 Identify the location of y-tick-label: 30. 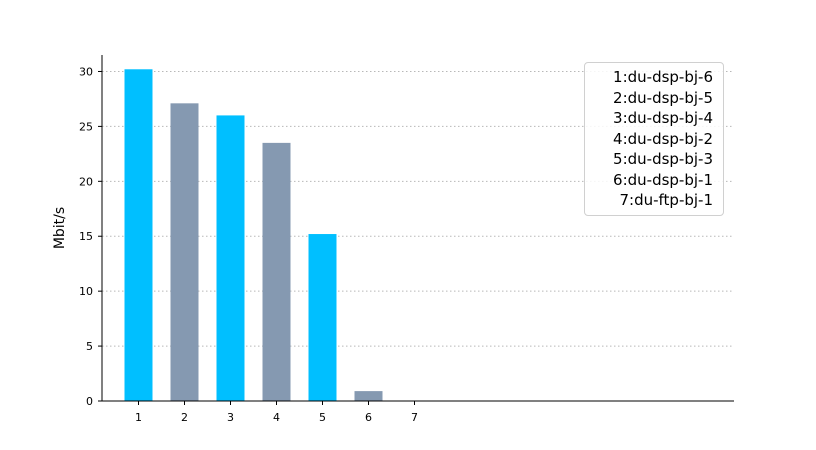
(86, 71).